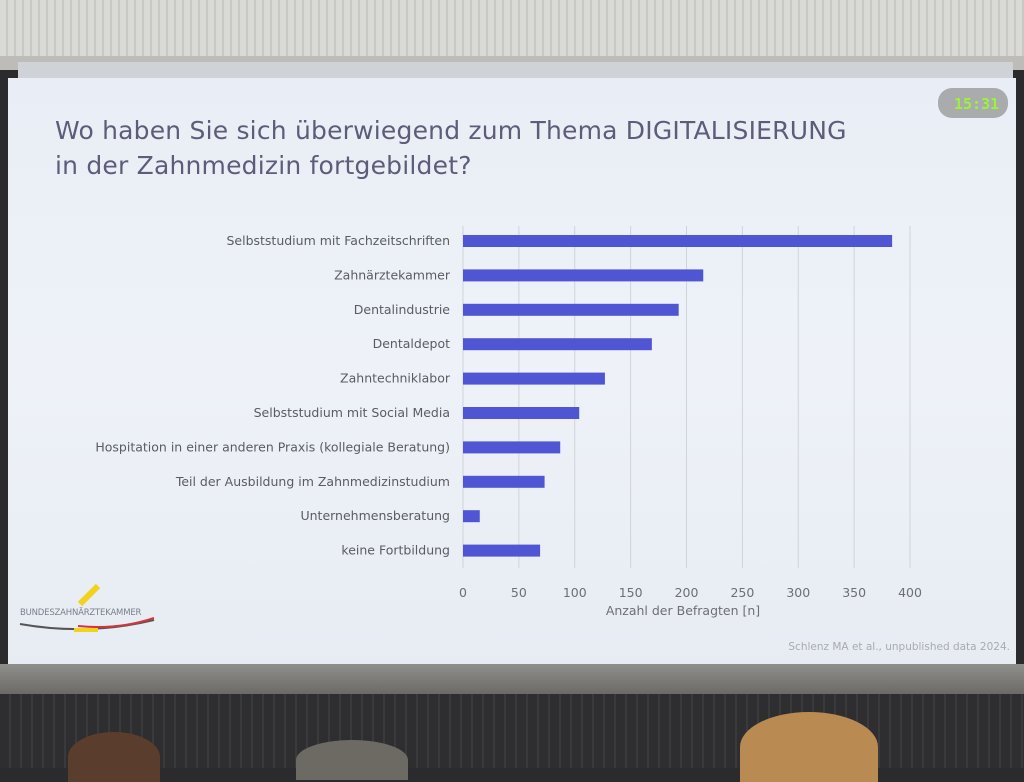 The width and height of the screenshot is (1024, 782). Describe the element at coordinates (395, 378) in the screenshot. I see `category-label: Zahntechniklabor` at that location.